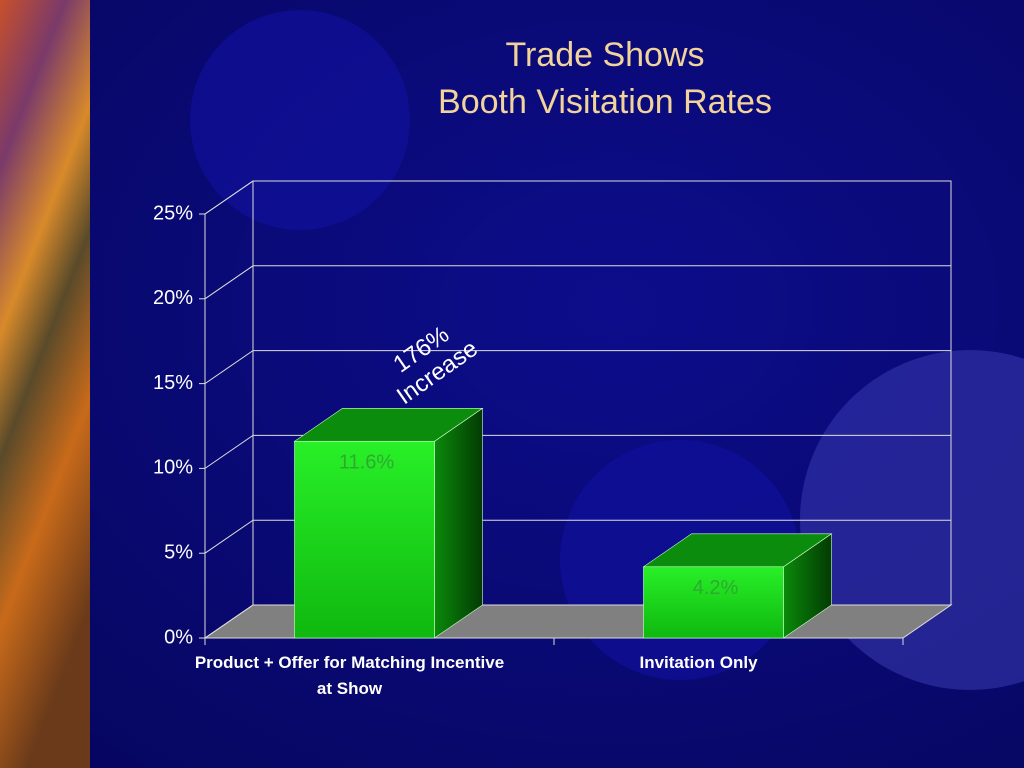 This screenshot has width=1024, height=768. I want to click on image-strip, so click(45, 384).